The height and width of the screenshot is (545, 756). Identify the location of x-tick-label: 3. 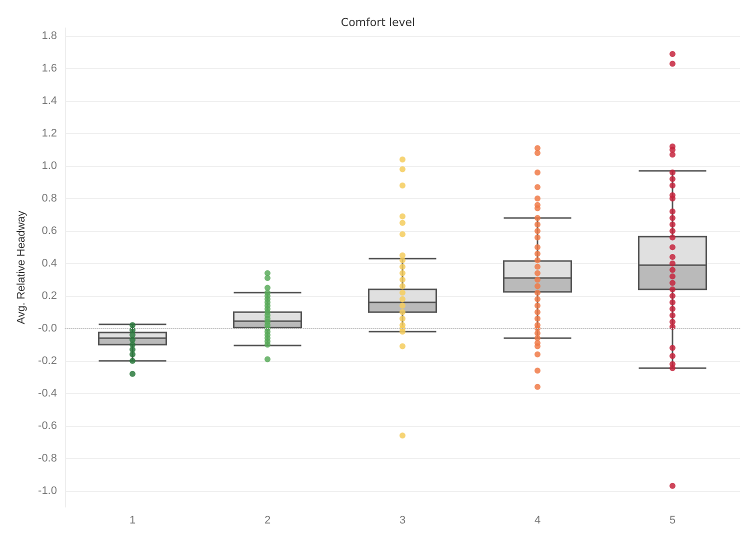
(402, 520).